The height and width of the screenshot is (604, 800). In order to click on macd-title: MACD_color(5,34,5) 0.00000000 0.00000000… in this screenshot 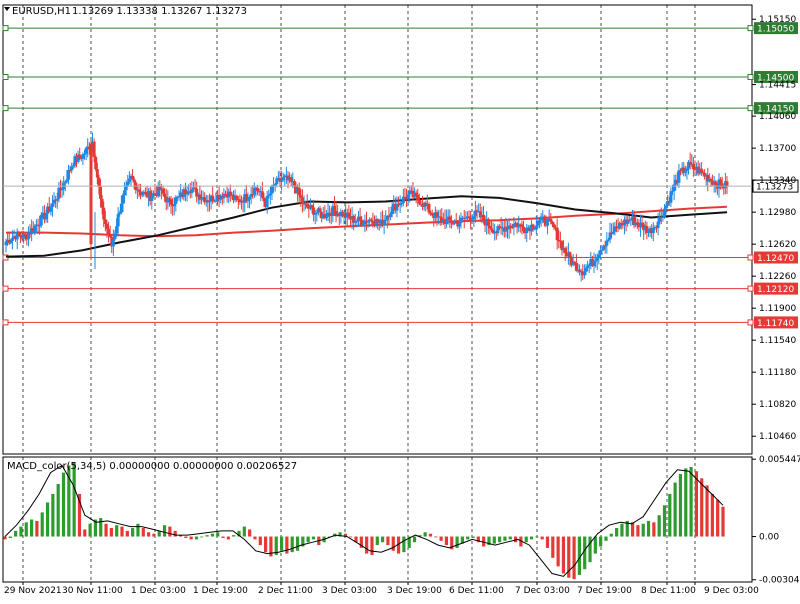, I will do `click(152, 466)`.